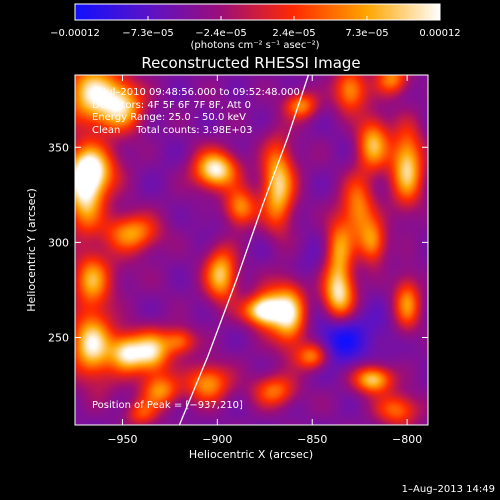  I want to click on x-tick-label: −900, so click(217, 439).